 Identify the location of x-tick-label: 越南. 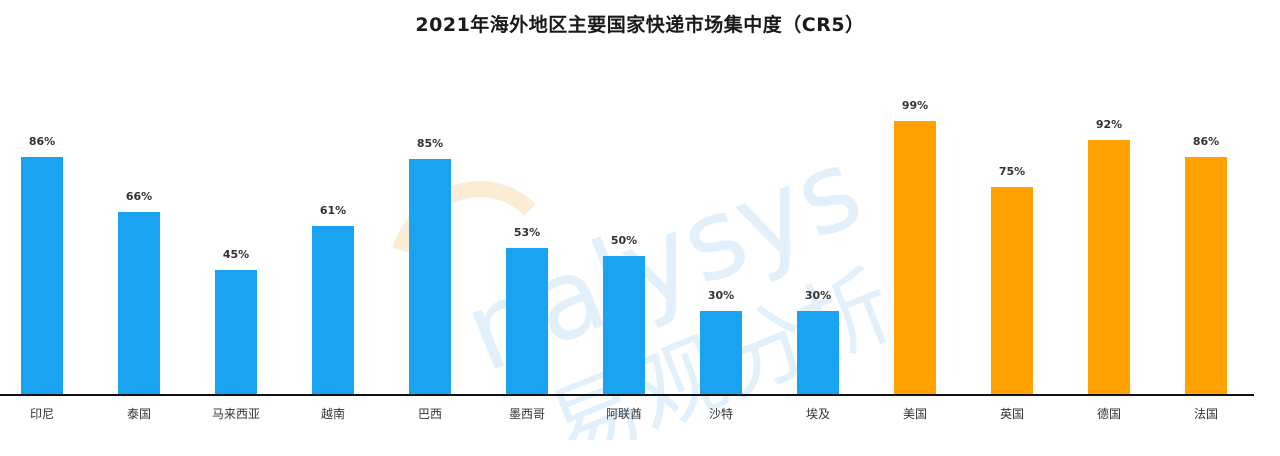
(332, 414).